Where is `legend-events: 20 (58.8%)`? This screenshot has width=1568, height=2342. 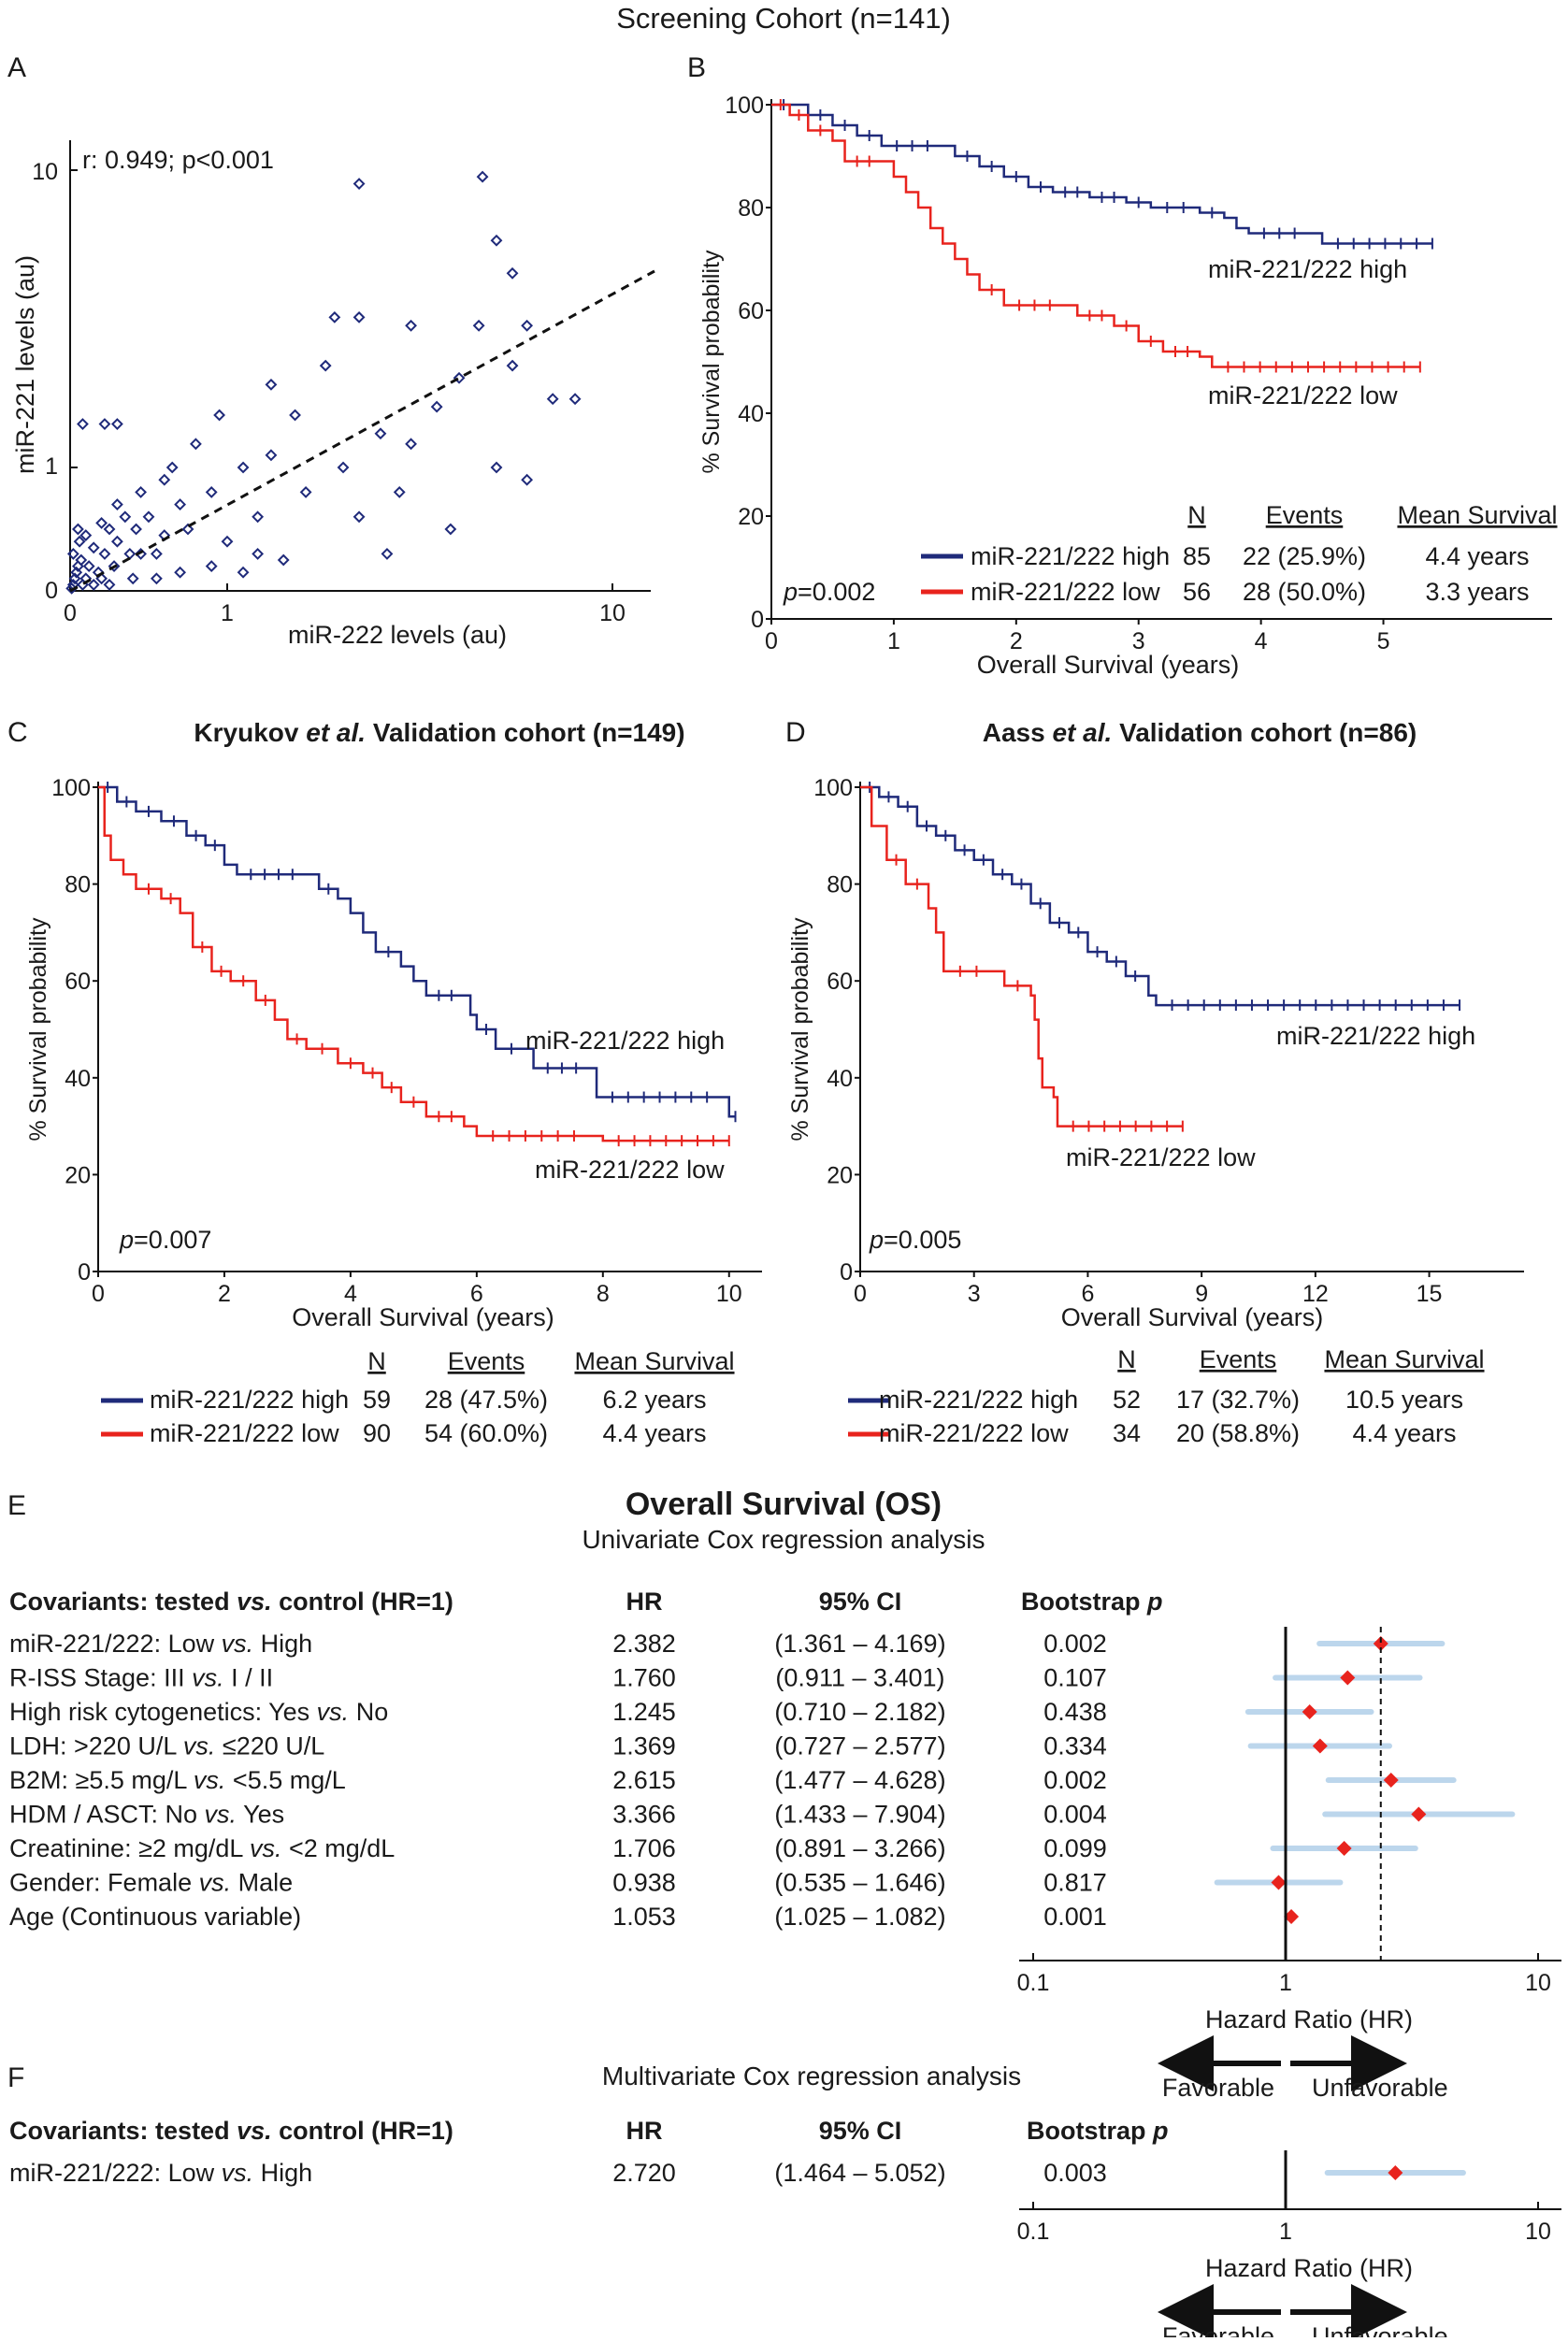
legend-events: 20 (58.8%) is located at coordinates (1238, 1433).